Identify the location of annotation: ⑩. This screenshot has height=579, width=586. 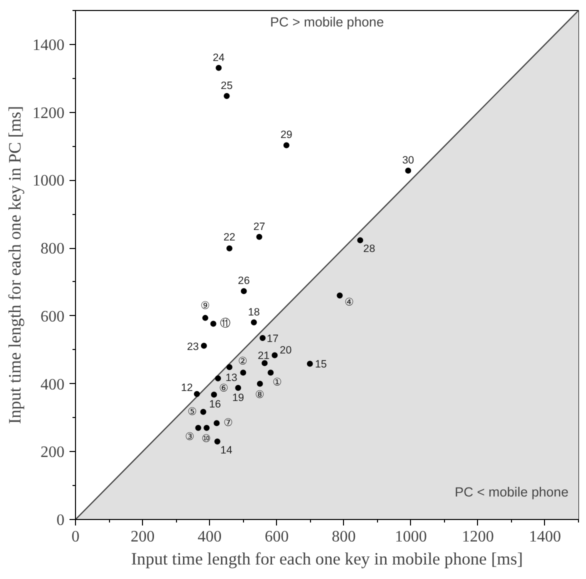
(207, 438).